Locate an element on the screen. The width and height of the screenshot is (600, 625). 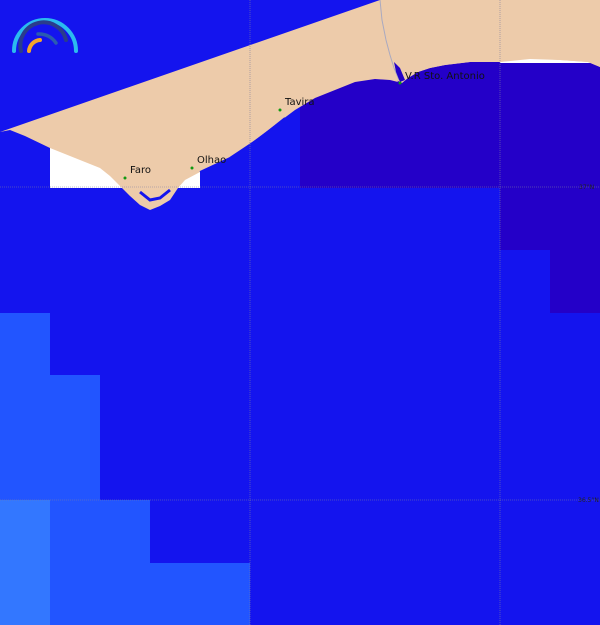
town-faro: Faro is located at coordinates (137, 172).